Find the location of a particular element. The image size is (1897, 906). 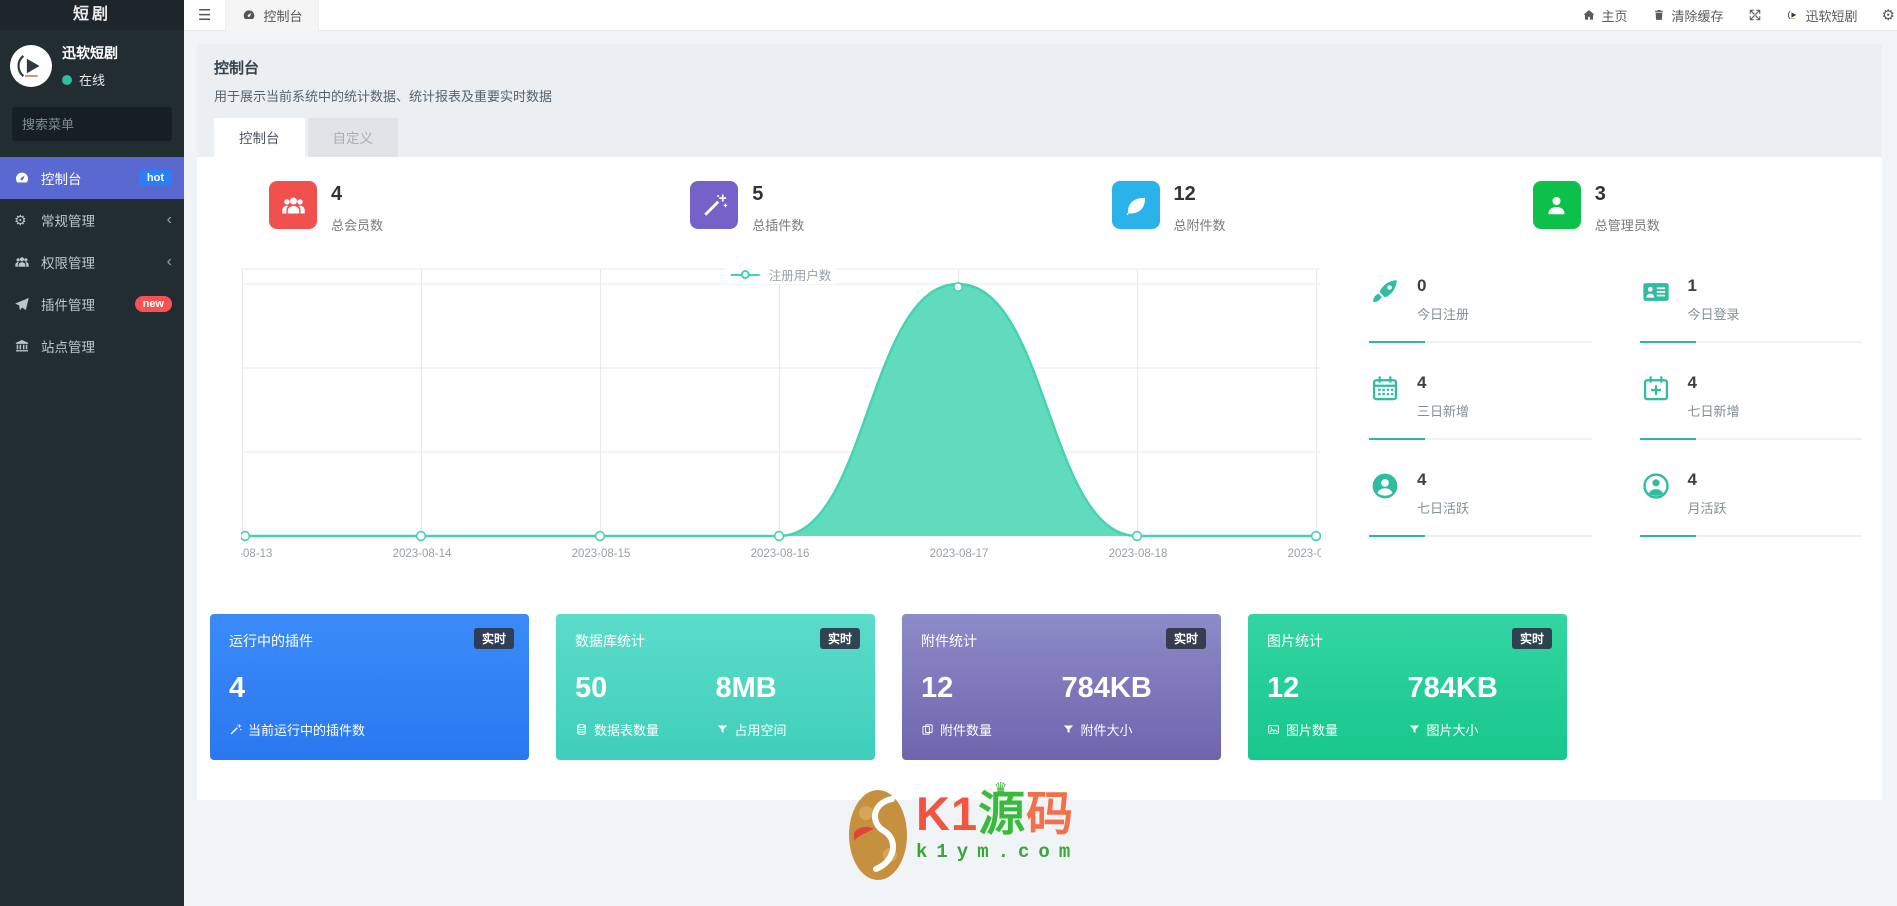

x-tick-label: 2023-08-15 is located at coordinates (601, 554).